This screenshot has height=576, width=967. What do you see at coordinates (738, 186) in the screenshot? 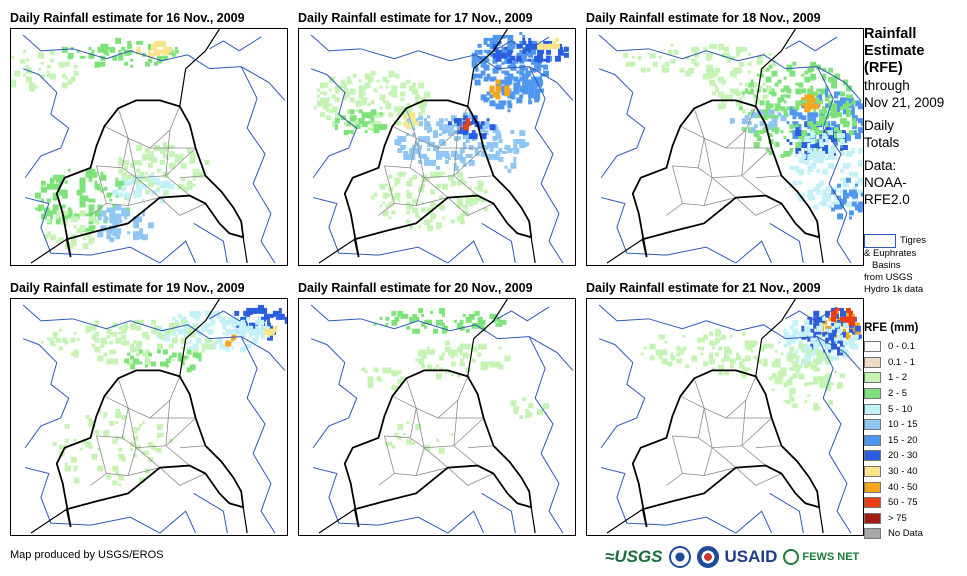
I see `province-boundary` at bounding box center [738, 186].